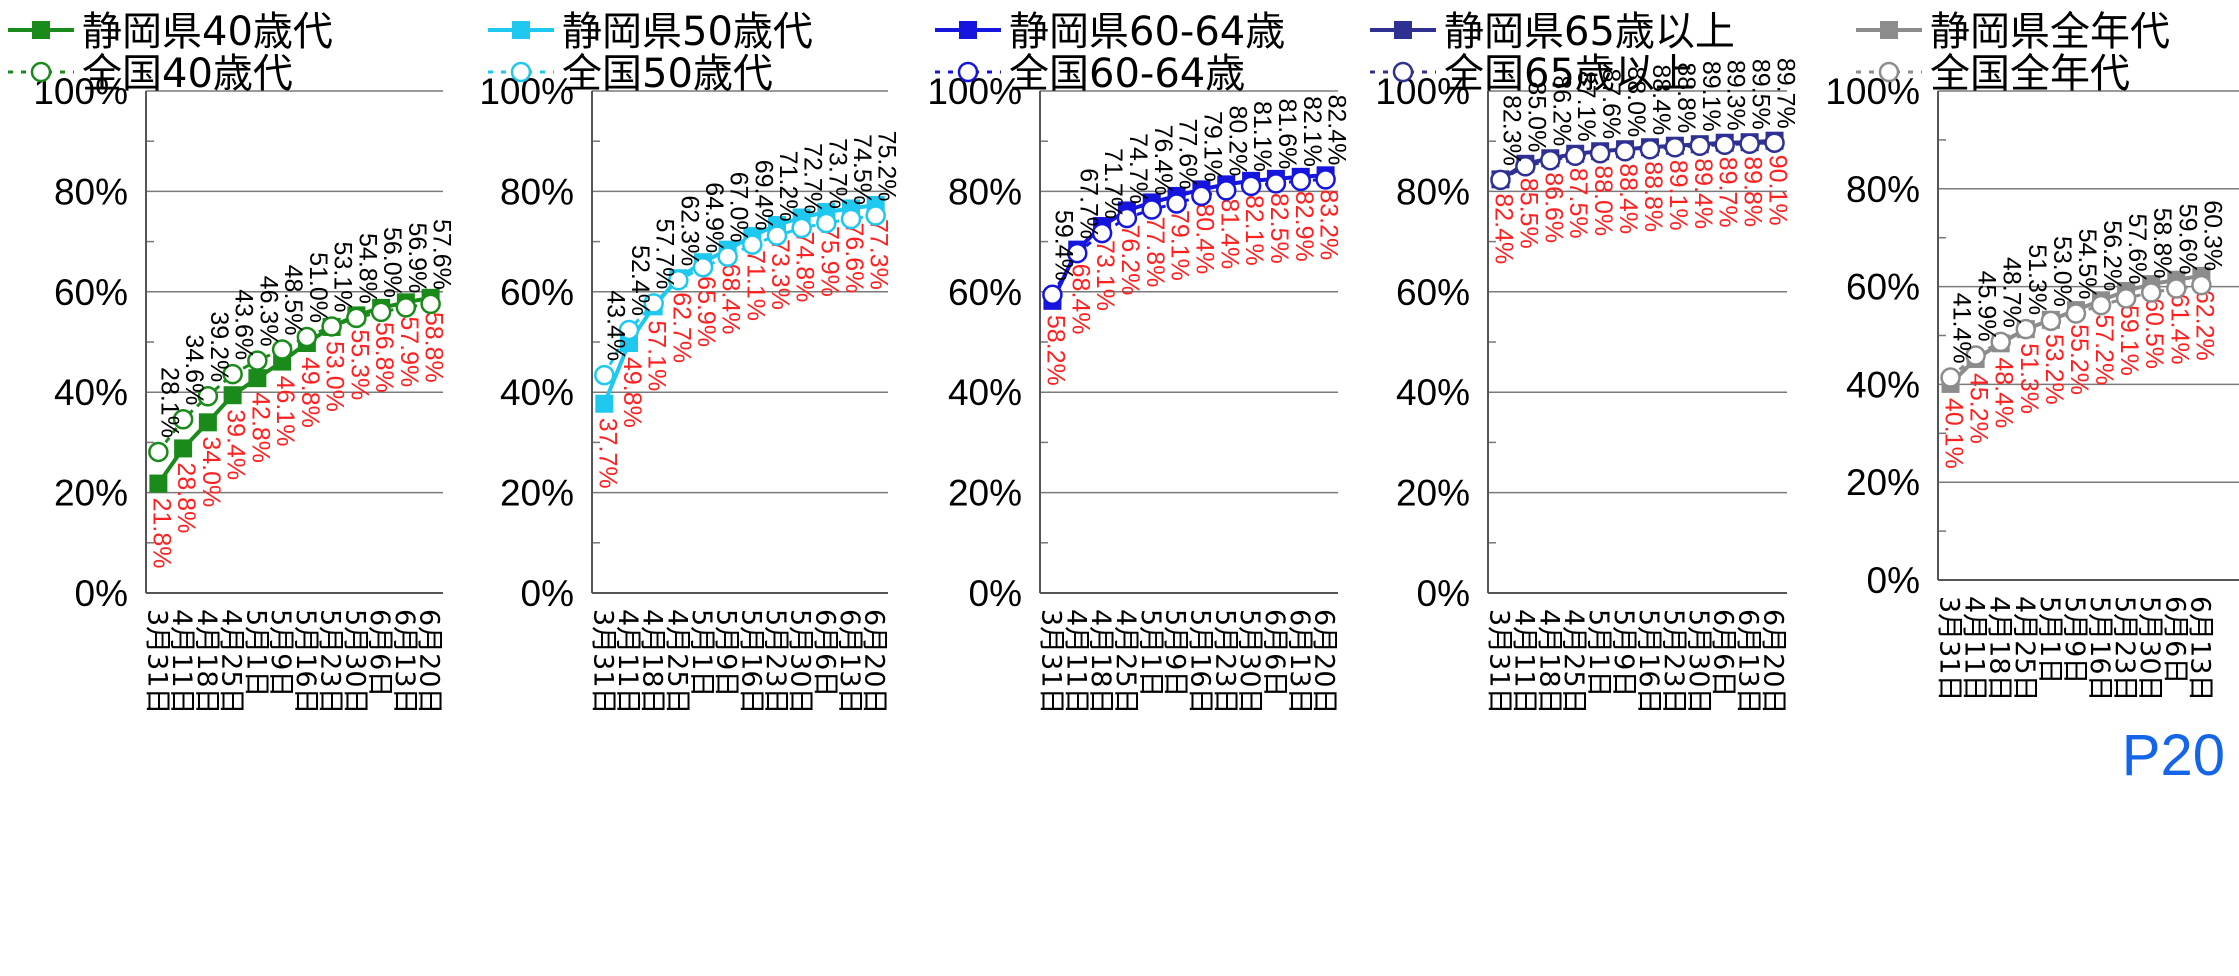  Describe the element at coordinates (169, 402) in the screenshot. I see `data-label: 28.1%` at that location.